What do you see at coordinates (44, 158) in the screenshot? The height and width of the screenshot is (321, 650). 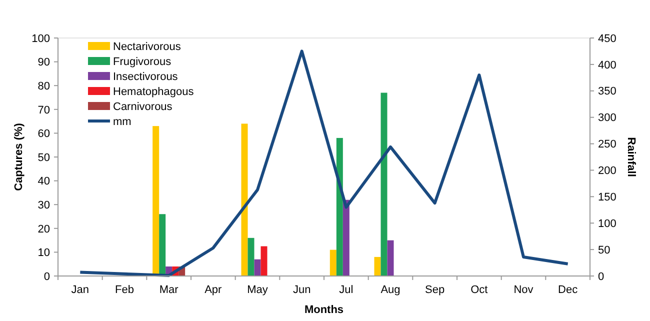 I see `y-tick-label: 50` at bounding box center [44, 158].